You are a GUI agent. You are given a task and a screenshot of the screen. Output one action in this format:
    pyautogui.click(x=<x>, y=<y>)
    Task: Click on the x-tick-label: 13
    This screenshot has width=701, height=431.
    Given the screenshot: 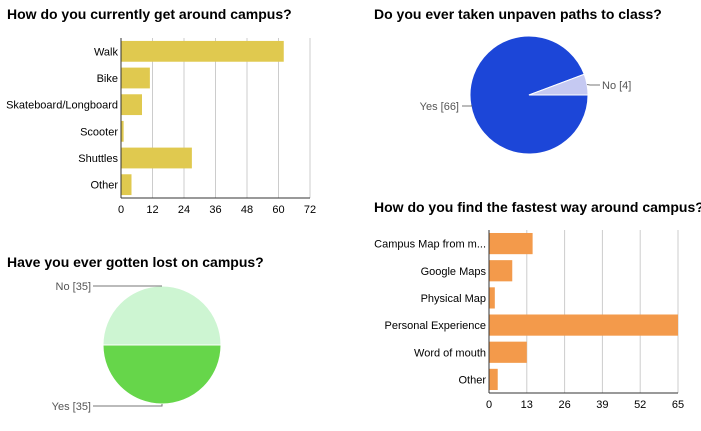 What is the action you would take?
    pyautogui.click(x=527, y=405)
    